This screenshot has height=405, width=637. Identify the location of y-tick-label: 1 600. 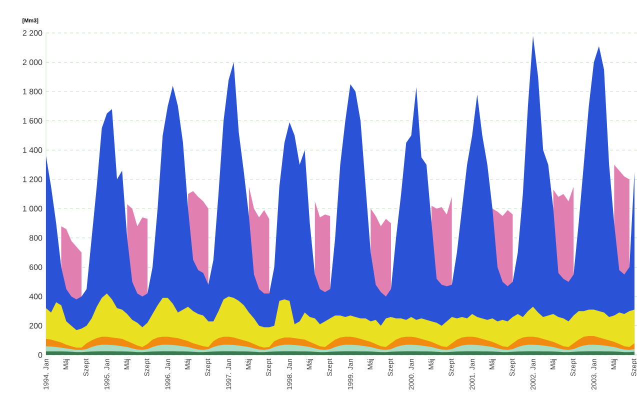
(32, 121).